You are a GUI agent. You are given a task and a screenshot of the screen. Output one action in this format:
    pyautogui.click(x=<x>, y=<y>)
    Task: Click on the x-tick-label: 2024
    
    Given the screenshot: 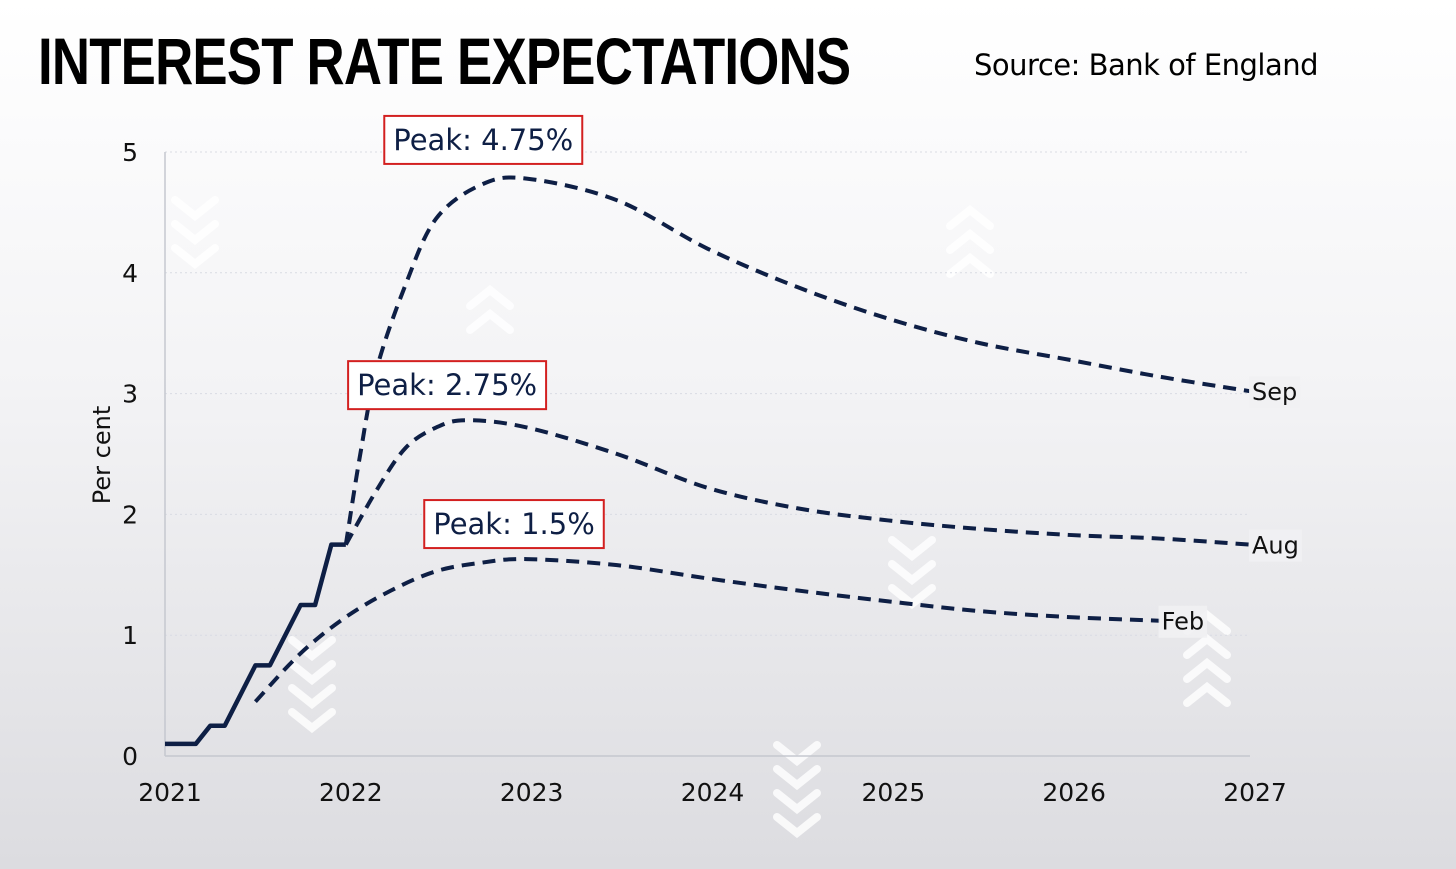 What is the action you would take?
    pyautogui.click(x=713, y=792)
    